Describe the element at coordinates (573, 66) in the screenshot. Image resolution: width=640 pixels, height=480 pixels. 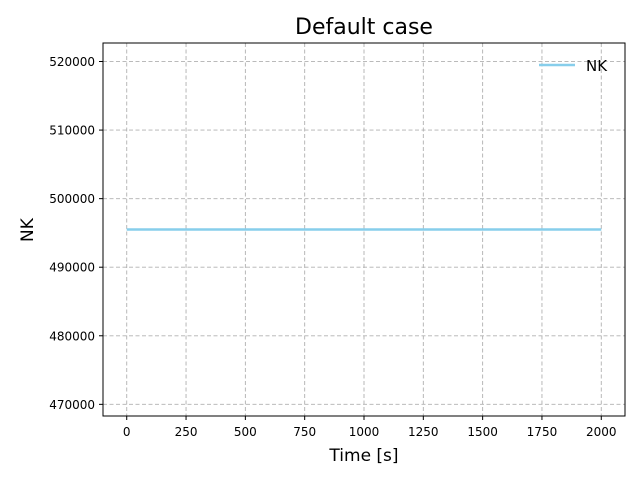
I see `legend: NK` at that location.